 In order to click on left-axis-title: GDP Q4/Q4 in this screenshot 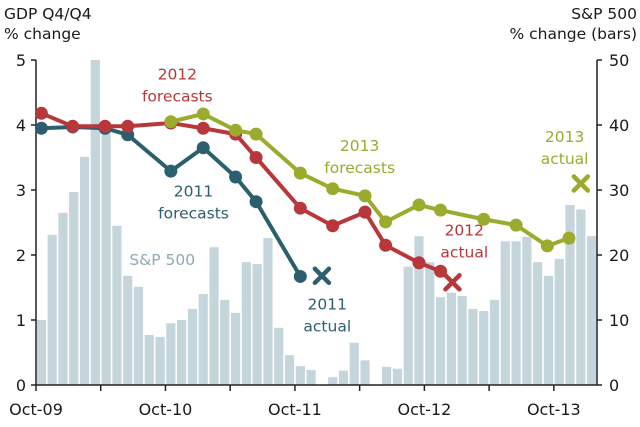, I will do `click(48, 14)`.